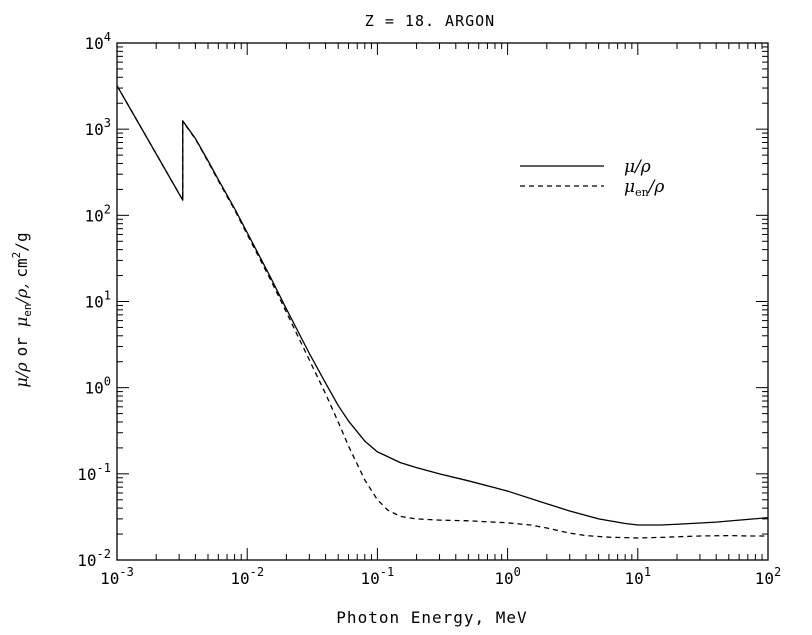 The height and width of the screenshot is (635, 812). What do you see at coordinates (592, 178) in the screenshot?
I see `legend: μ/ρ μen/ρ` at bounding box center [592, 178].